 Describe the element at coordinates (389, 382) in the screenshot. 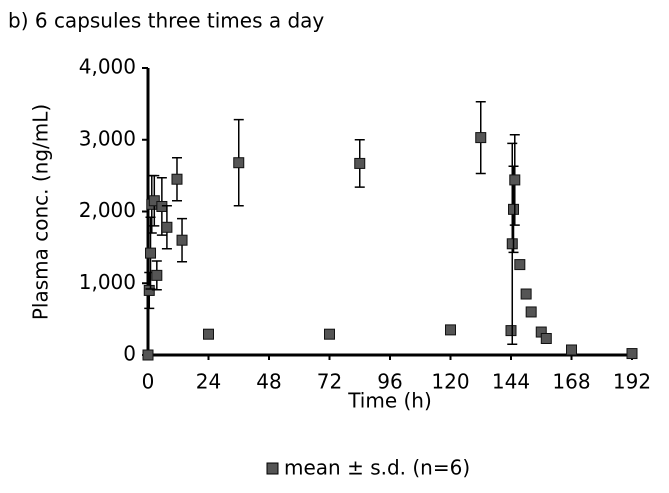

I see `x-tick-label: 96` at that location.